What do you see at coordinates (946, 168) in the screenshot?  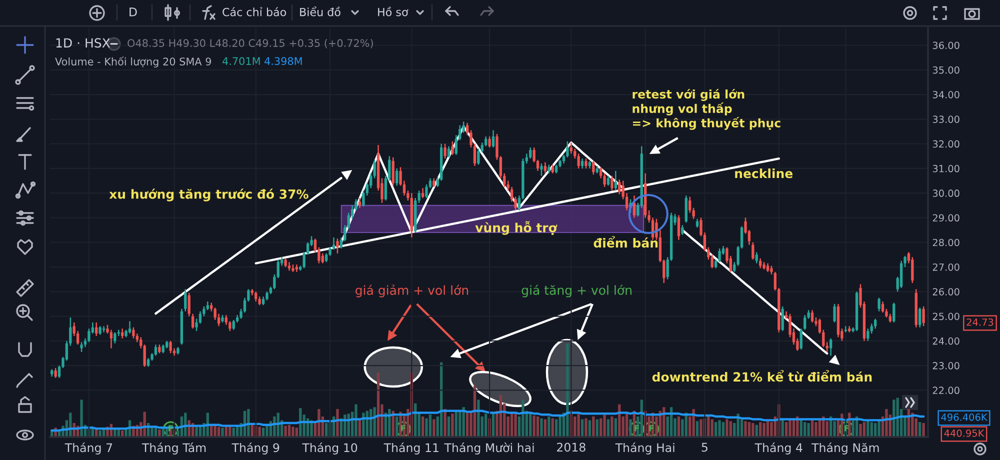 I see `y-tick-label: 31.00` at bounding box center [946, 168].